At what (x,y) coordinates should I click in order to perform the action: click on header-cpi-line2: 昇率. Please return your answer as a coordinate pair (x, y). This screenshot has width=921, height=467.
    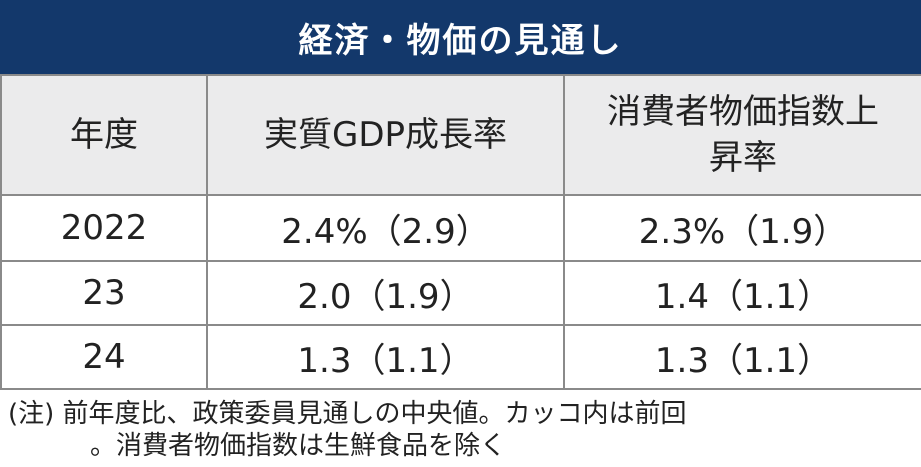
    Looking at the image, I should click on (743, 158).